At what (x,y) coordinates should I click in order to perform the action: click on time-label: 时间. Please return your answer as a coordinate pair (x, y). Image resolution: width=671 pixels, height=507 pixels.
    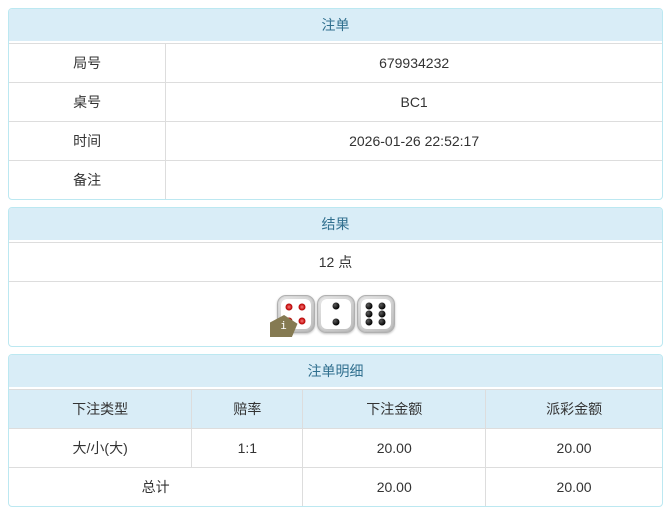
    Looking at the image, I should click on (88, 141).